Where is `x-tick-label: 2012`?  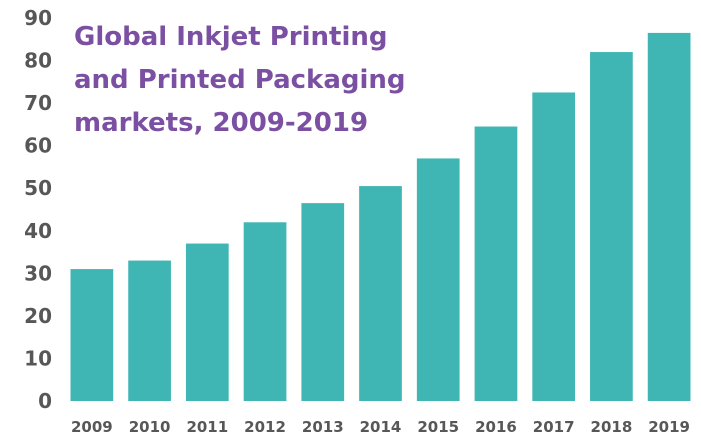
x-tick-label: 2012 is located at coordinates (265, 427).